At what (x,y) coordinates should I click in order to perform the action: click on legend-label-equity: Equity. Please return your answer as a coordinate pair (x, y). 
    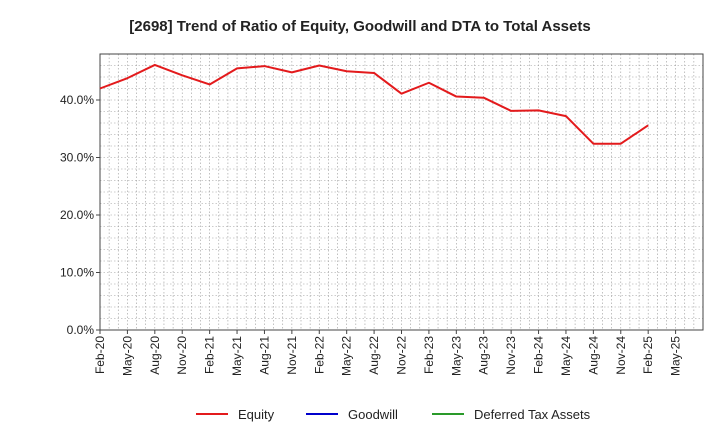
    Looking at the image, I should click on (256, 414).